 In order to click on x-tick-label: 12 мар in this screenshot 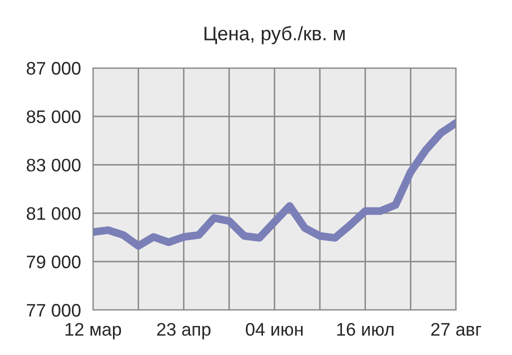, I will do `click(94, 331)`.